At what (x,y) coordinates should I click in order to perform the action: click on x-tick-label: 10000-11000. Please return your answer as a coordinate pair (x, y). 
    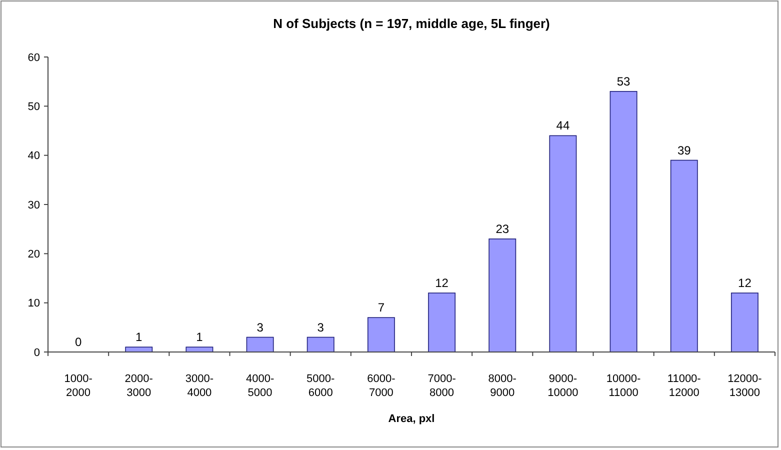
    Looking at the image, I should click on (623, 386).